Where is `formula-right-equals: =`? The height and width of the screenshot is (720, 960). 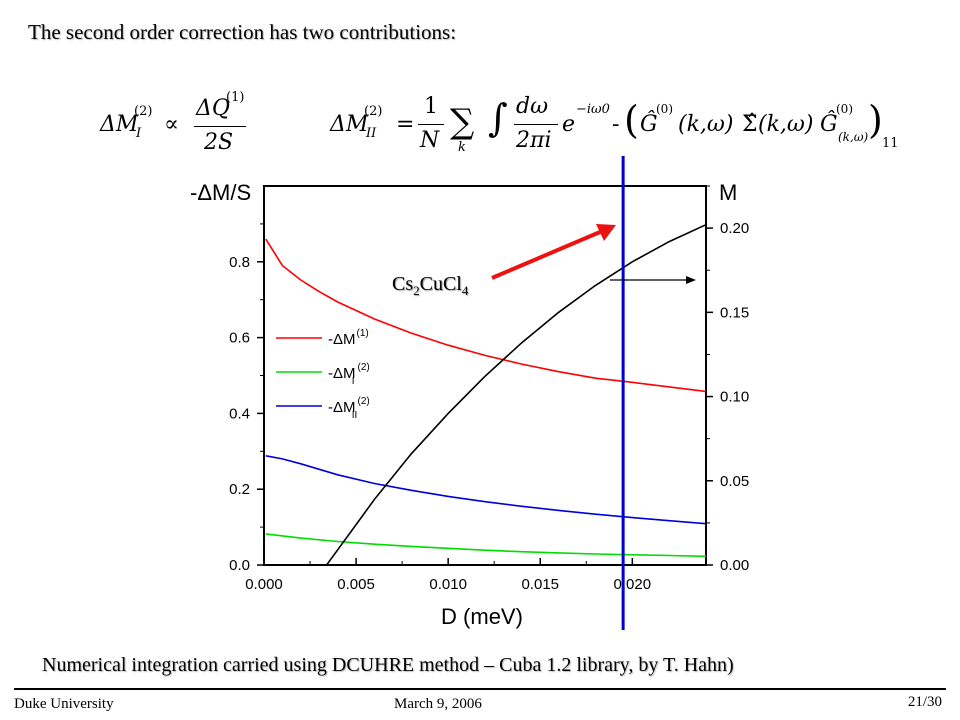 formula-right-equals: = is located at coordinates (405, 124).